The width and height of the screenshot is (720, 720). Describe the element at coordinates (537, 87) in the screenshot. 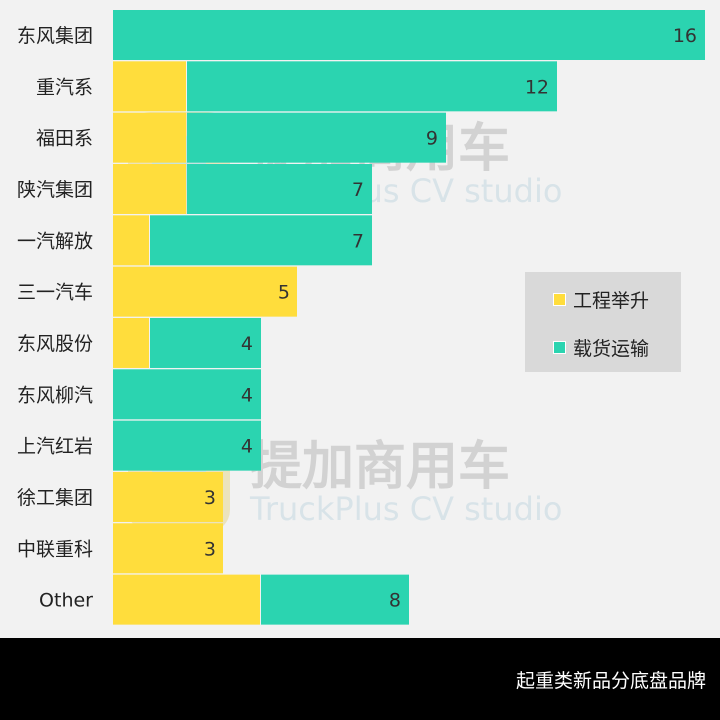

I see `total-label: 12` at that location.